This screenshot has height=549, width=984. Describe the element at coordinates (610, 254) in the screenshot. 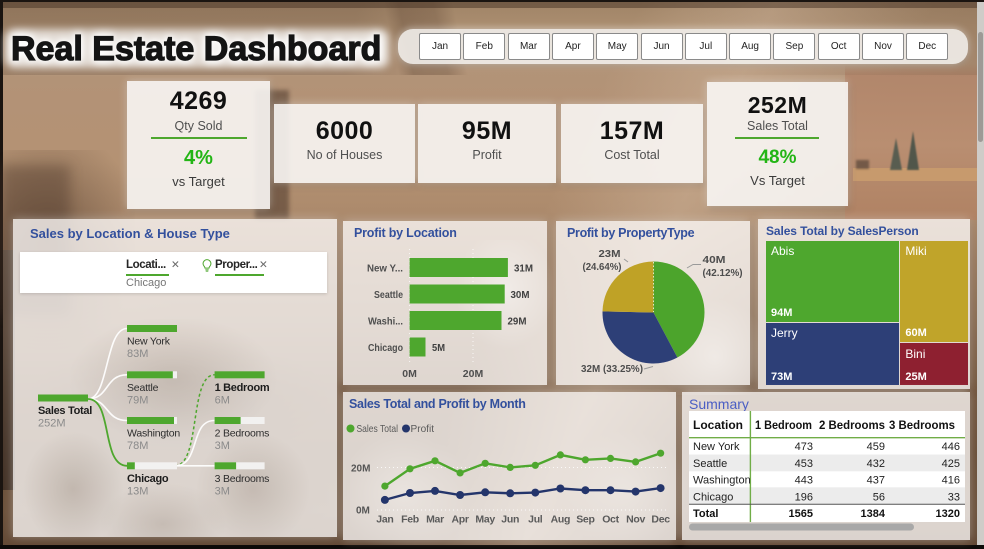

I see `svg-text: 23M` at that location.